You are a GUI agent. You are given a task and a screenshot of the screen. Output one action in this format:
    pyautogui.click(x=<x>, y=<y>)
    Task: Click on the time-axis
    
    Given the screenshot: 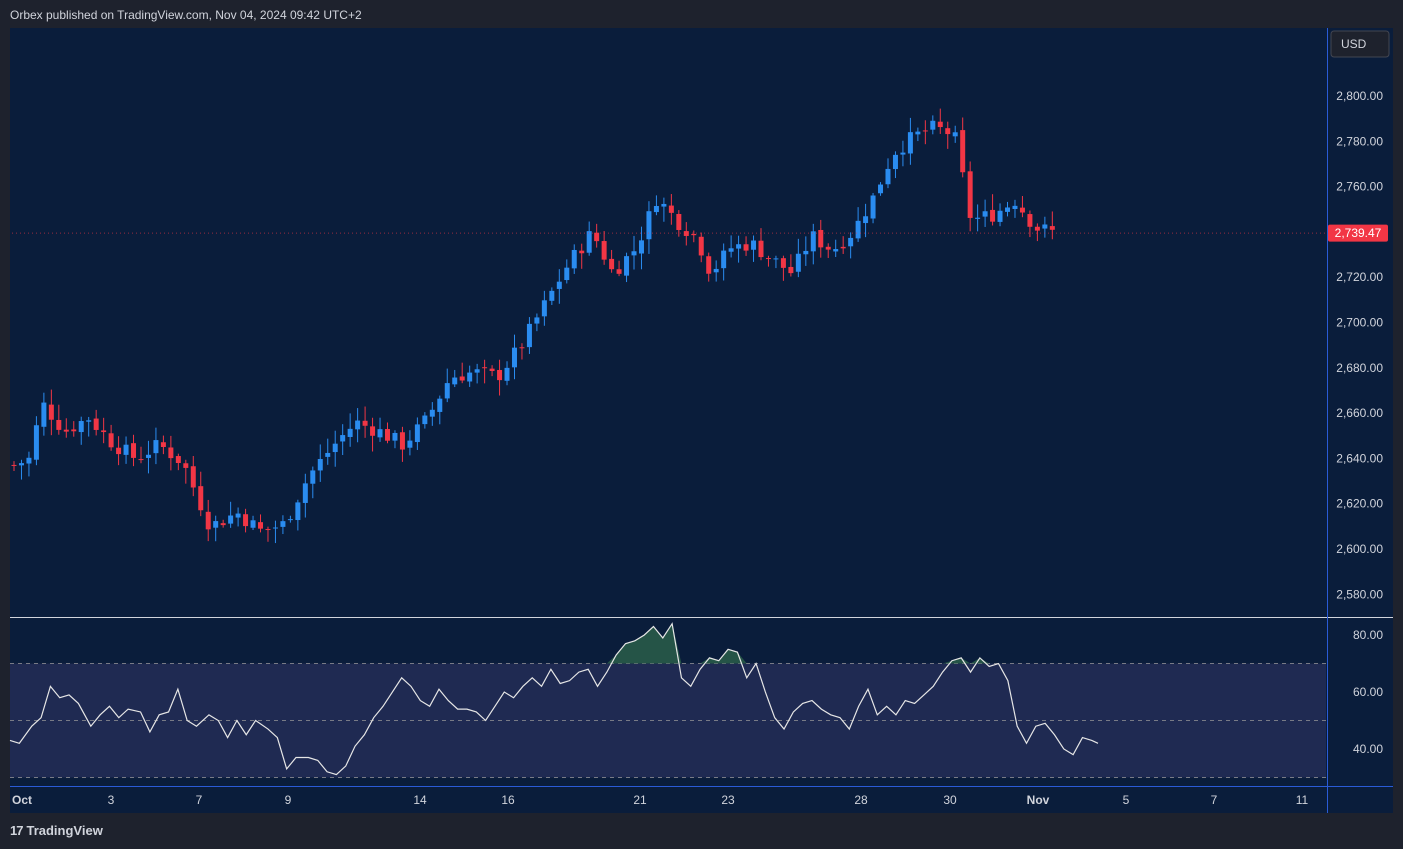 What is the action you would take?
    pyautogui.click(x=668, y=800)
    